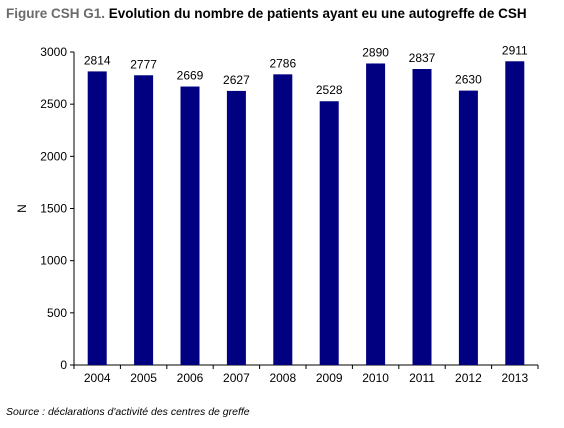  I want to click on y-tick-label: 1500, so click(53, 209).